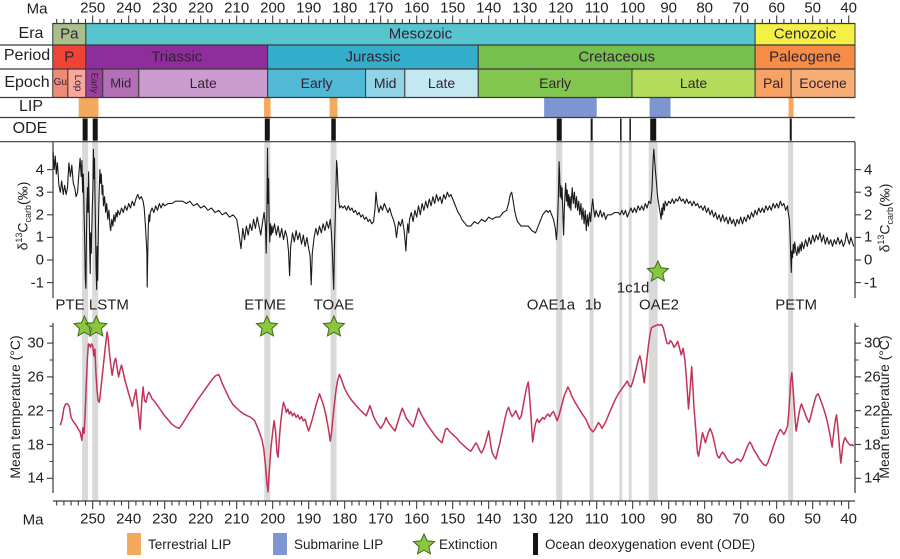 This screenshot has height=559, width=900. I want to click on temp-tick-label-left: 30, so click(35, 343).